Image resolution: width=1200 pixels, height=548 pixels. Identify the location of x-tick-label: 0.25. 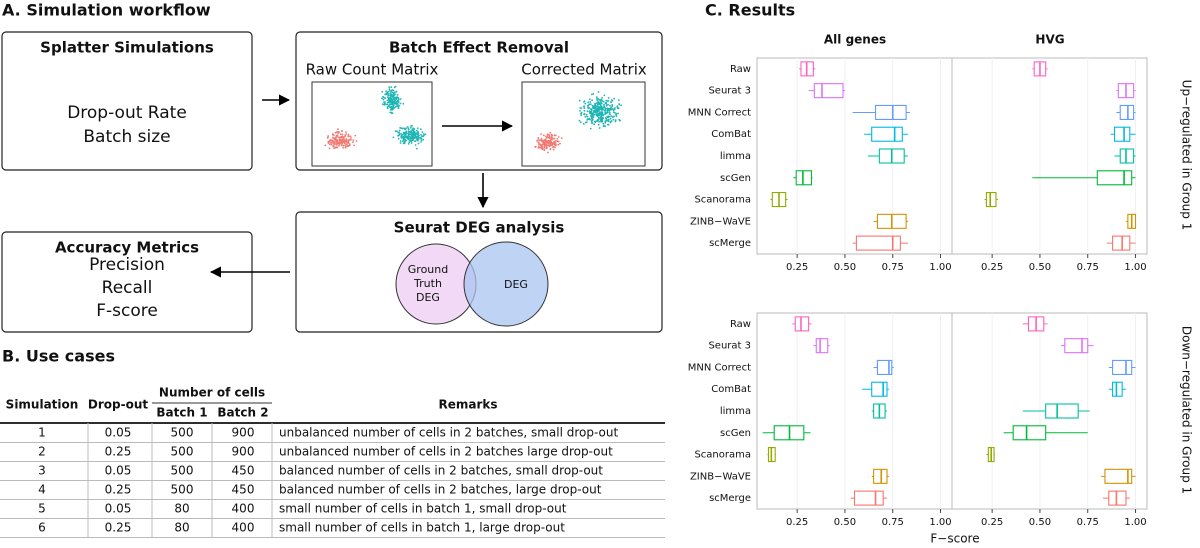
(797, 522).